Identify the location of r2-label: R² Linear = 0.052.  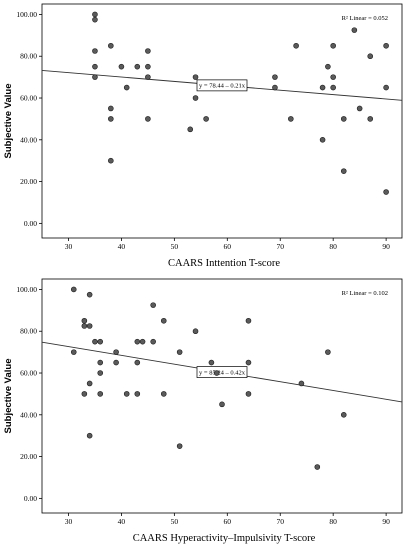
(365, 18).